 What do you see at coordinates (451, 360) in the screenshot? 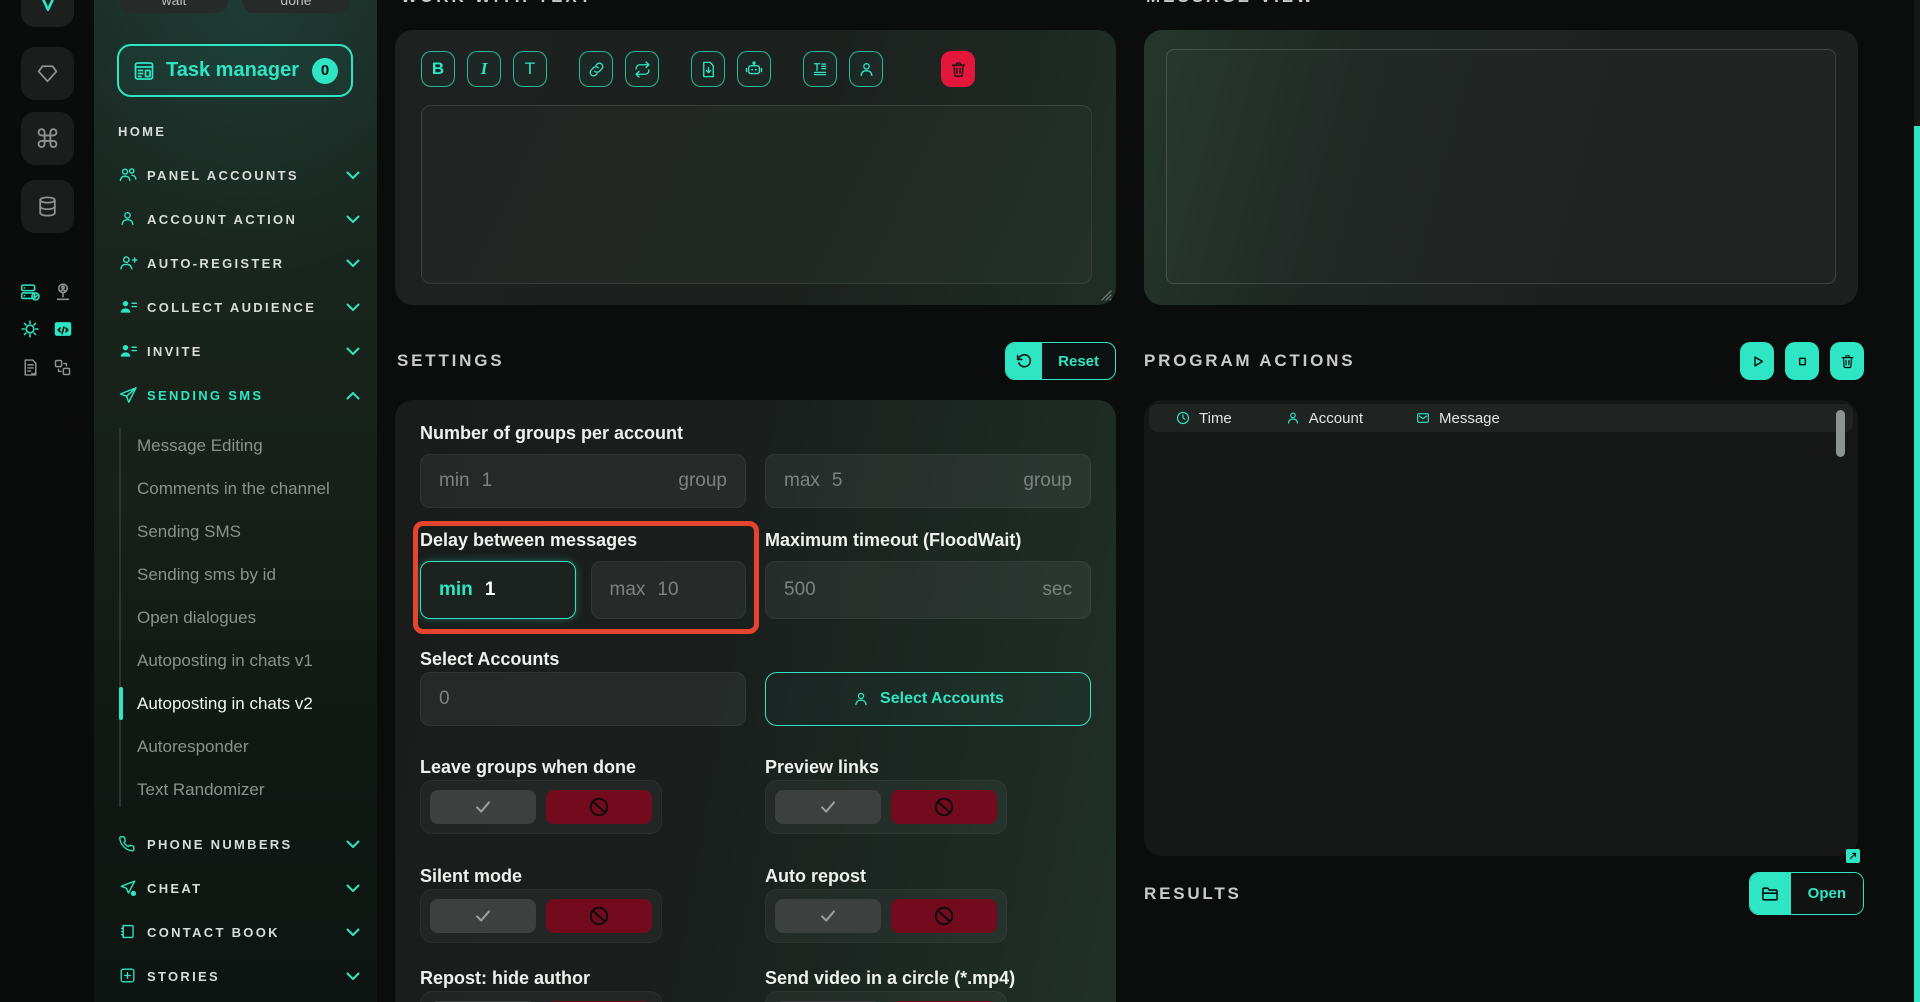
I see `settings-title: SETTINGS` at bounding box center [451, 360].